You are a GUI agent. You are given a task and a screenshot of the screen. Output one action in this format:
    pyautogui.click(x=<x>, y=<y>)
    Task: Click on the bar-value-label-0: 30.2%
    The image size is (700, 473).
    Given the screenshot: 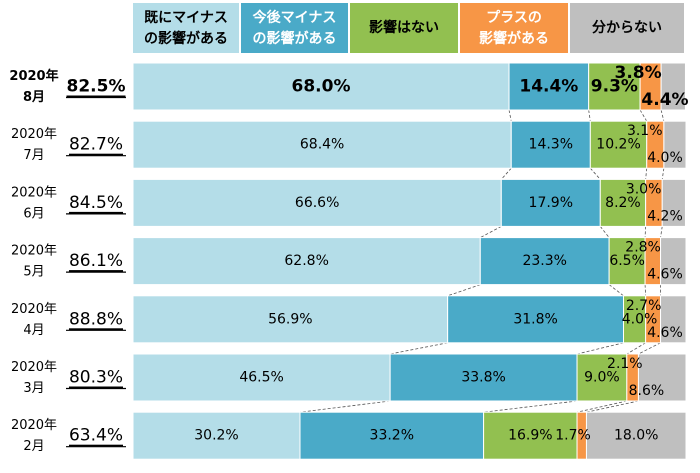 What is the action you would take?
    pyautogui.click(x=216, y=436)
    